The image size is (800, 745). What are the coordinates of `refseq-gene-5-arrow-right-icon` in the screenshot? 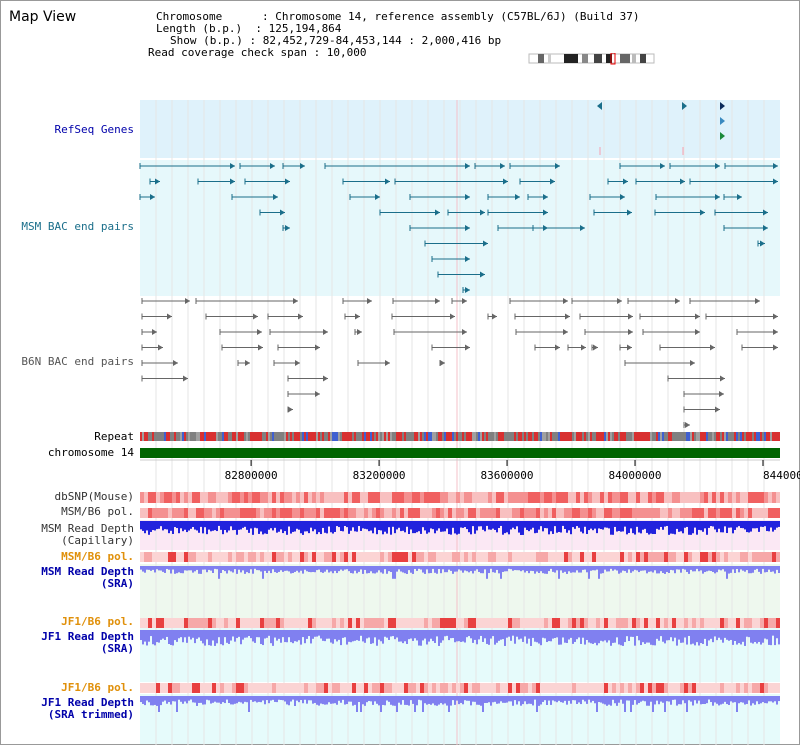 It's located at (722, 136).